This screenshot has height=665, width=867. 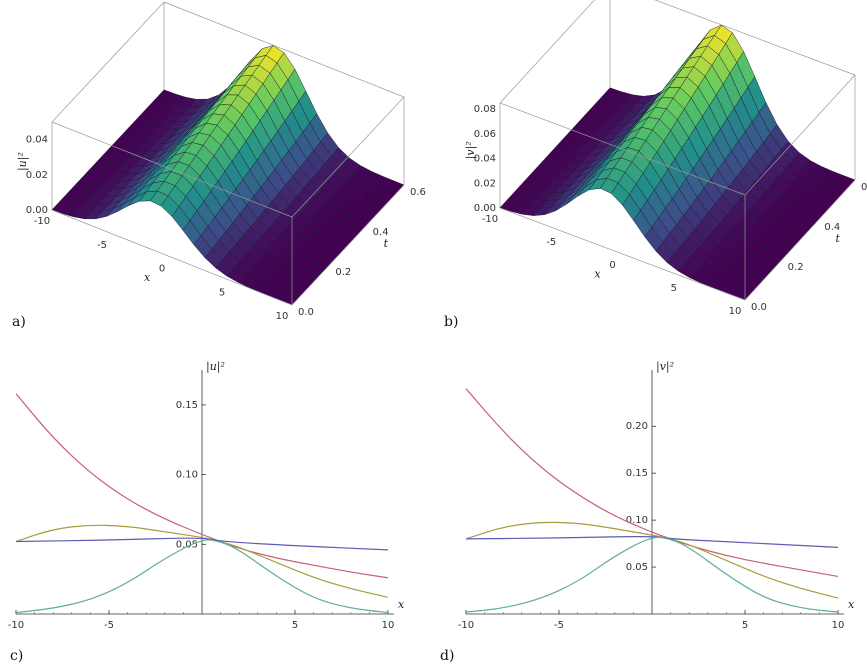 What do you see at coordinates (665, 367) in the screenshot?
I see `y-axis-label: |v|²` at bounding box center [665, 367].